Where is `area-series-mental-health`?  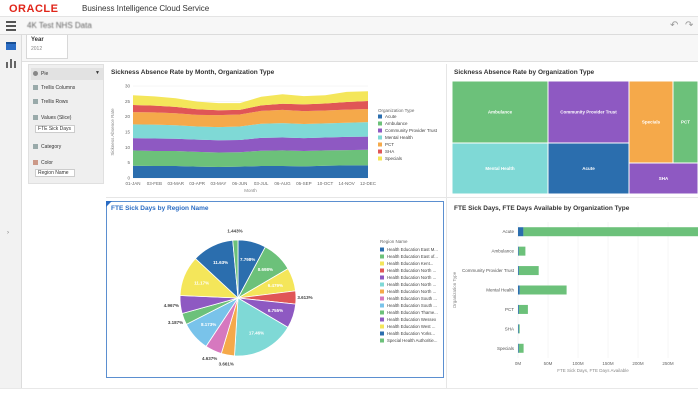
area-series-mental-health is located at coordinates (250, 131).